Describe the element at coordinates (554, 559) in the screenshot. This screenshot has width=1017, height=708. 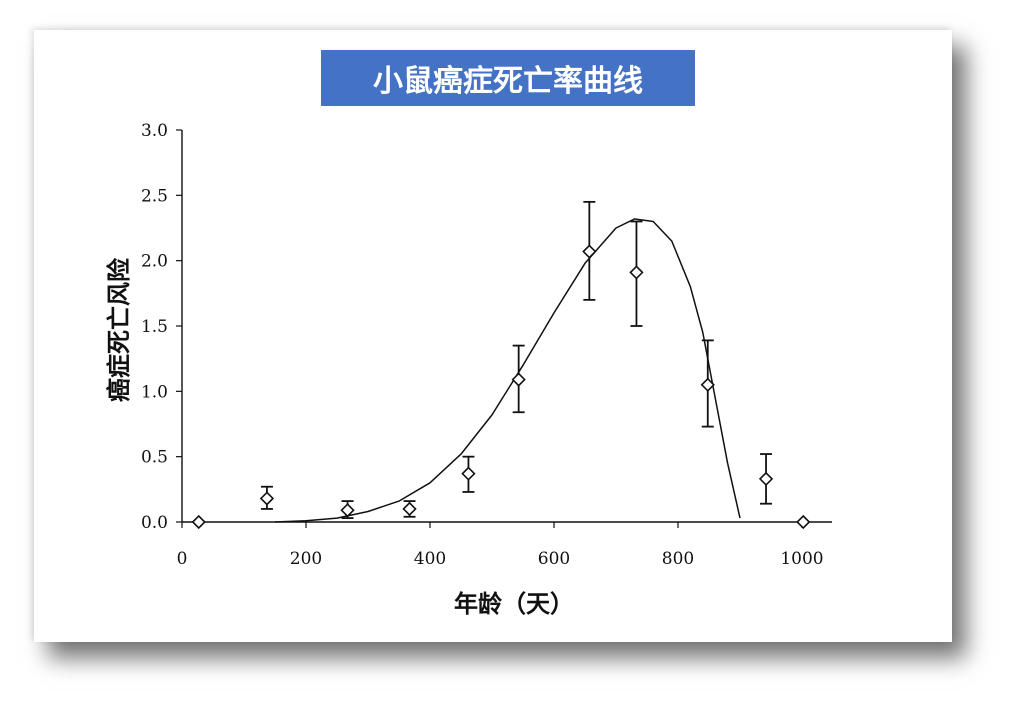
I see `x-tick-label: 600` at that location.